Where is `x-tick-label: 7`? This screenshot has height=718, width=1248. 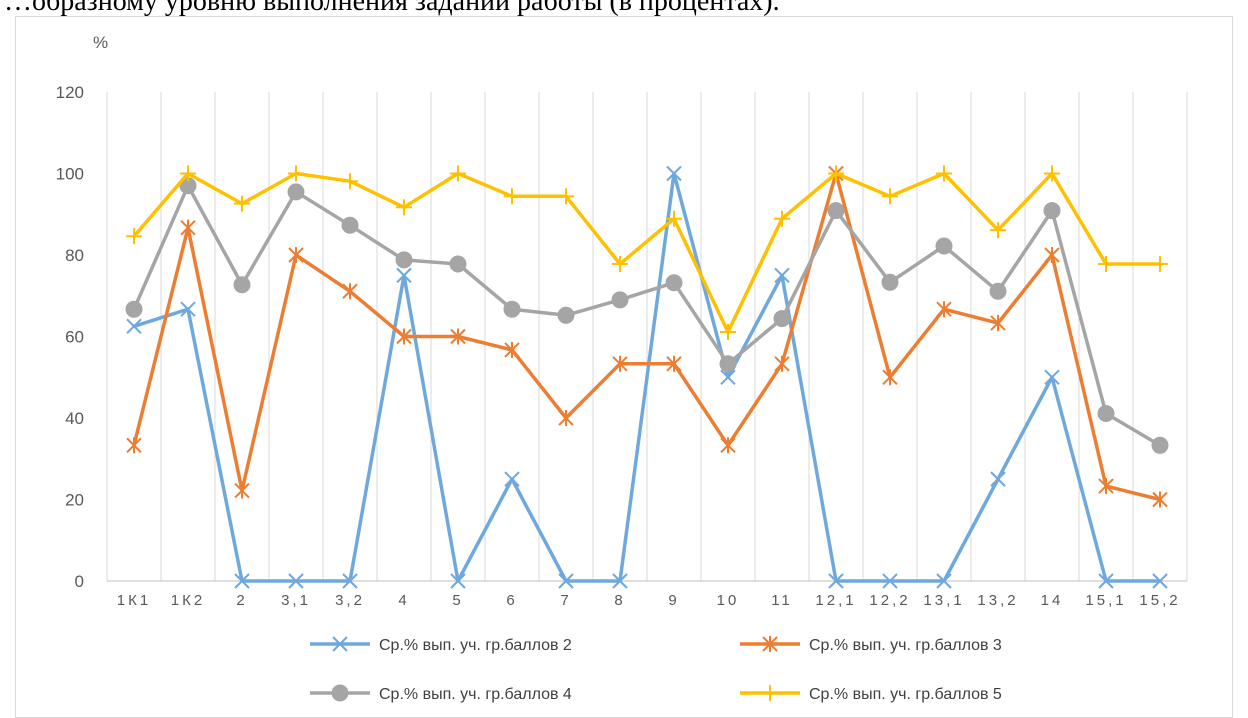
x-tick-label: 7 is located at coordinates (565, 600).